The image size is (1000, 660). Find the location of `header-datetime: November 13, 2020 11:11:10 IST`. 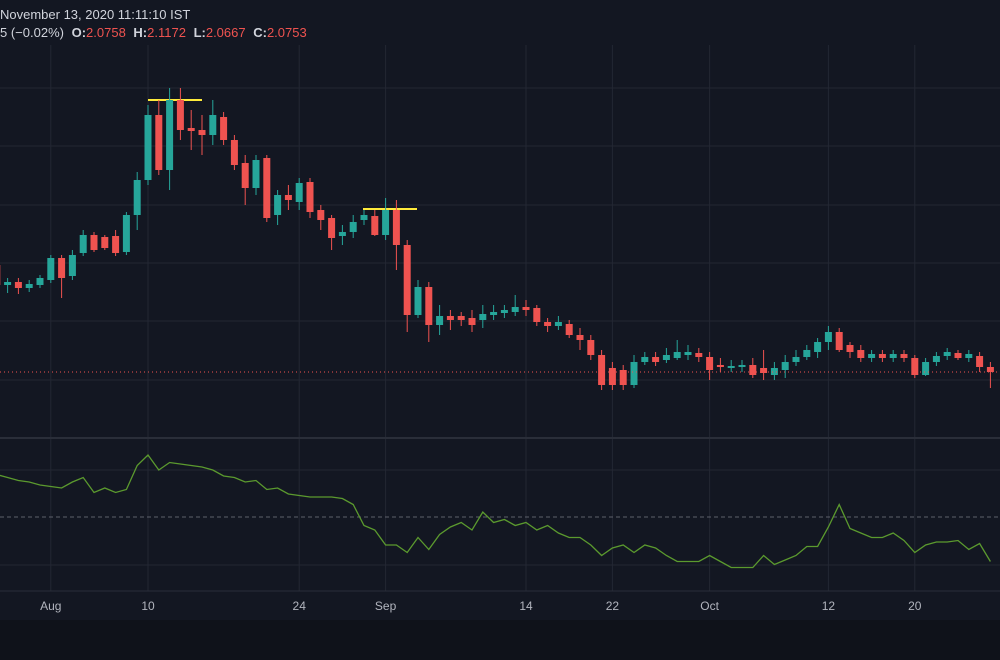

header-datetime: November 13, 2020 11:11:10 IST is located at coordinates (95, 14).